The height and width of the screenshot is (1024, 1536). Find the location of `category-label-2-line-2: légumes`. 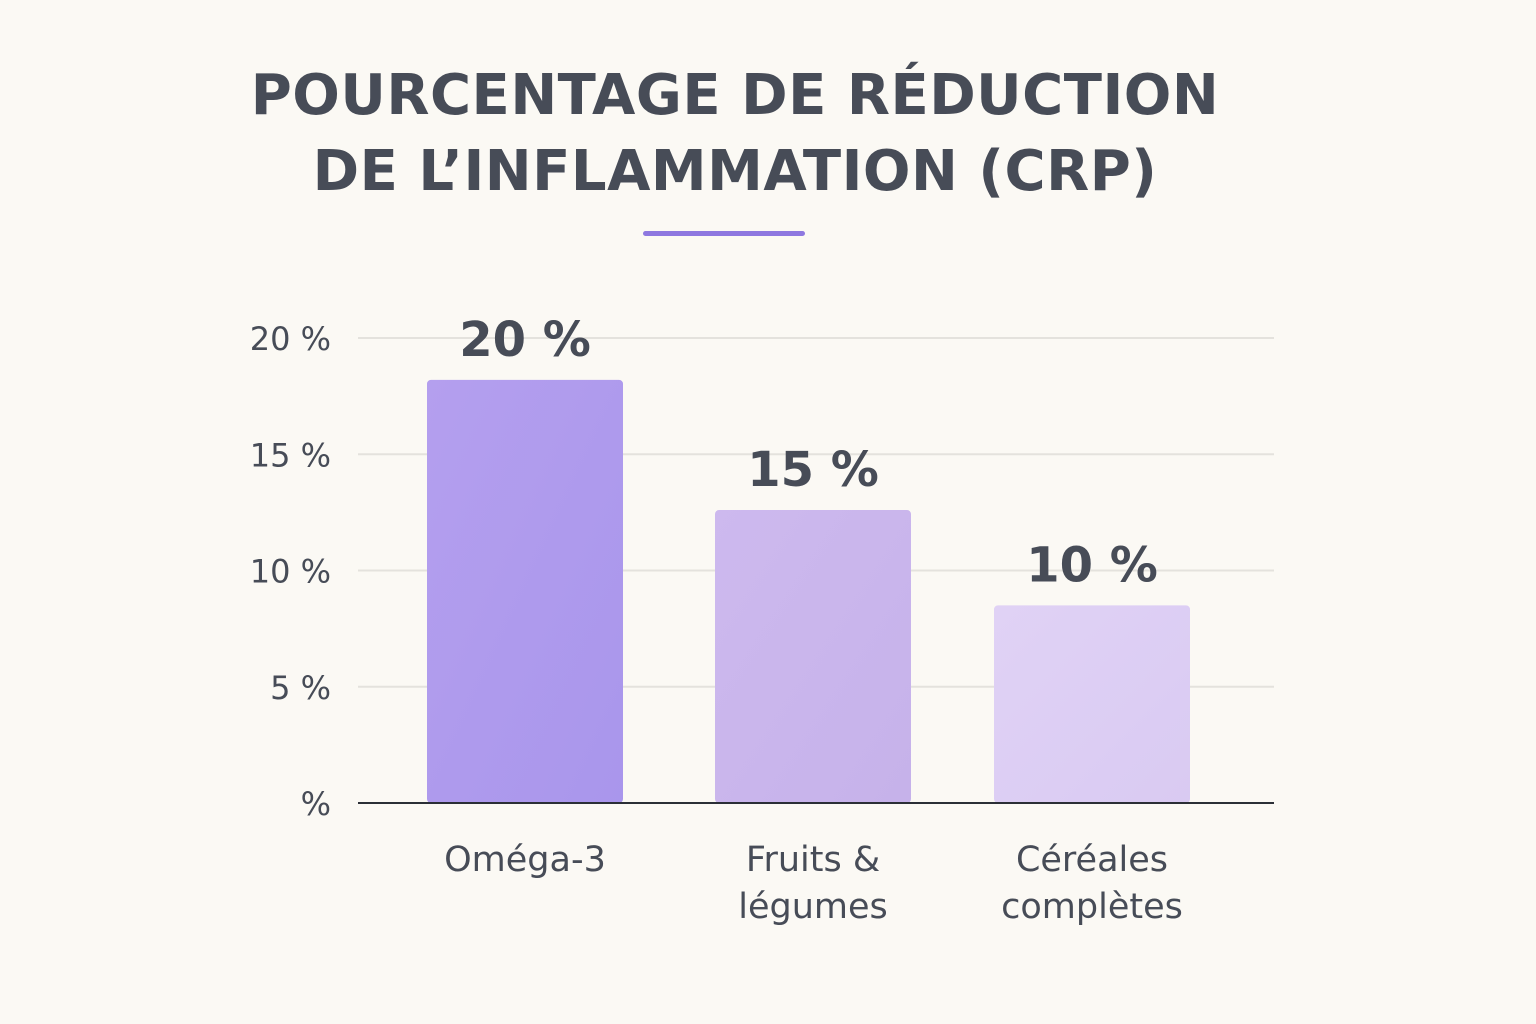

category-label-2-line-2: légumes is located at coordinates (813, 907).